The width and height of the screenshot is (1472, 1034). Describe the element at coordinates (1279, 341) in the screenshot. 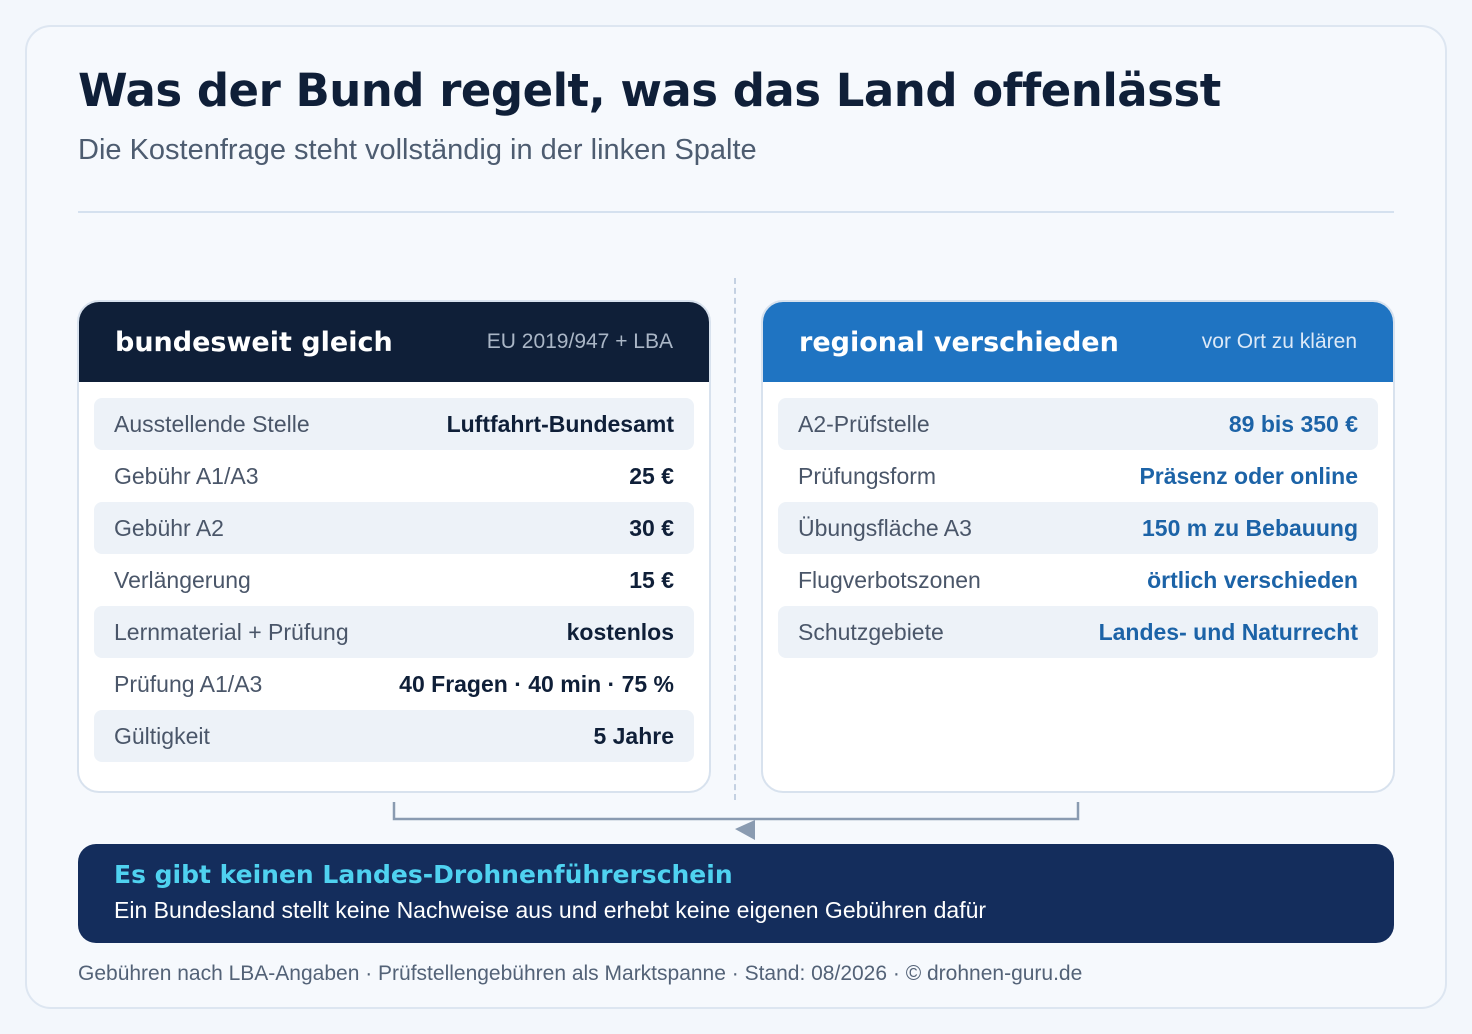

I see `regional-panel-tag: vor Ort zu klären` at that location.